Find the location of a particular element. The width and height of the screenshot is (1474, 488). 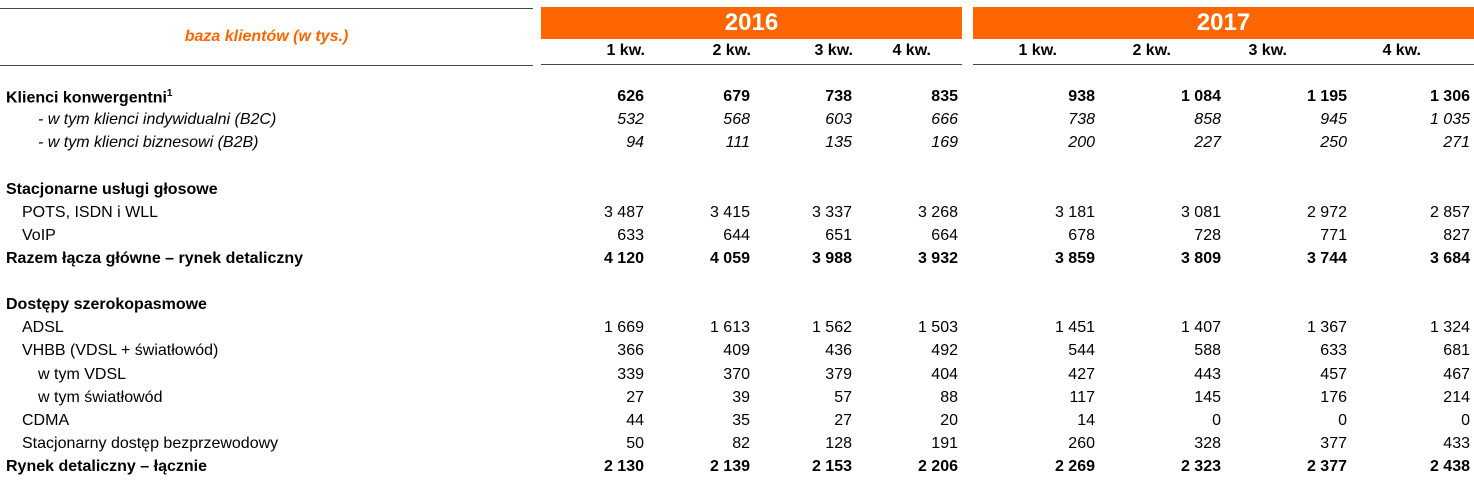

table-cell: 39 is located at coordinates (741, 397).